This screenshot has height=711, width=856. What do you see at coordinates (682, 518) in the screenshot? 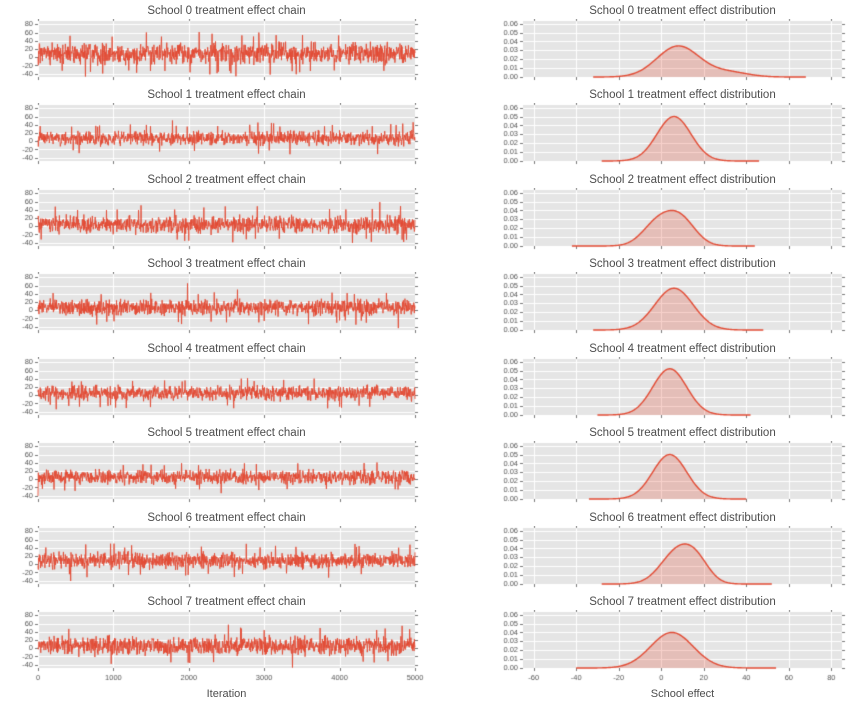
I see `density-title-6: School 6 treatment effect distribution` at bounding box center [682, 518].